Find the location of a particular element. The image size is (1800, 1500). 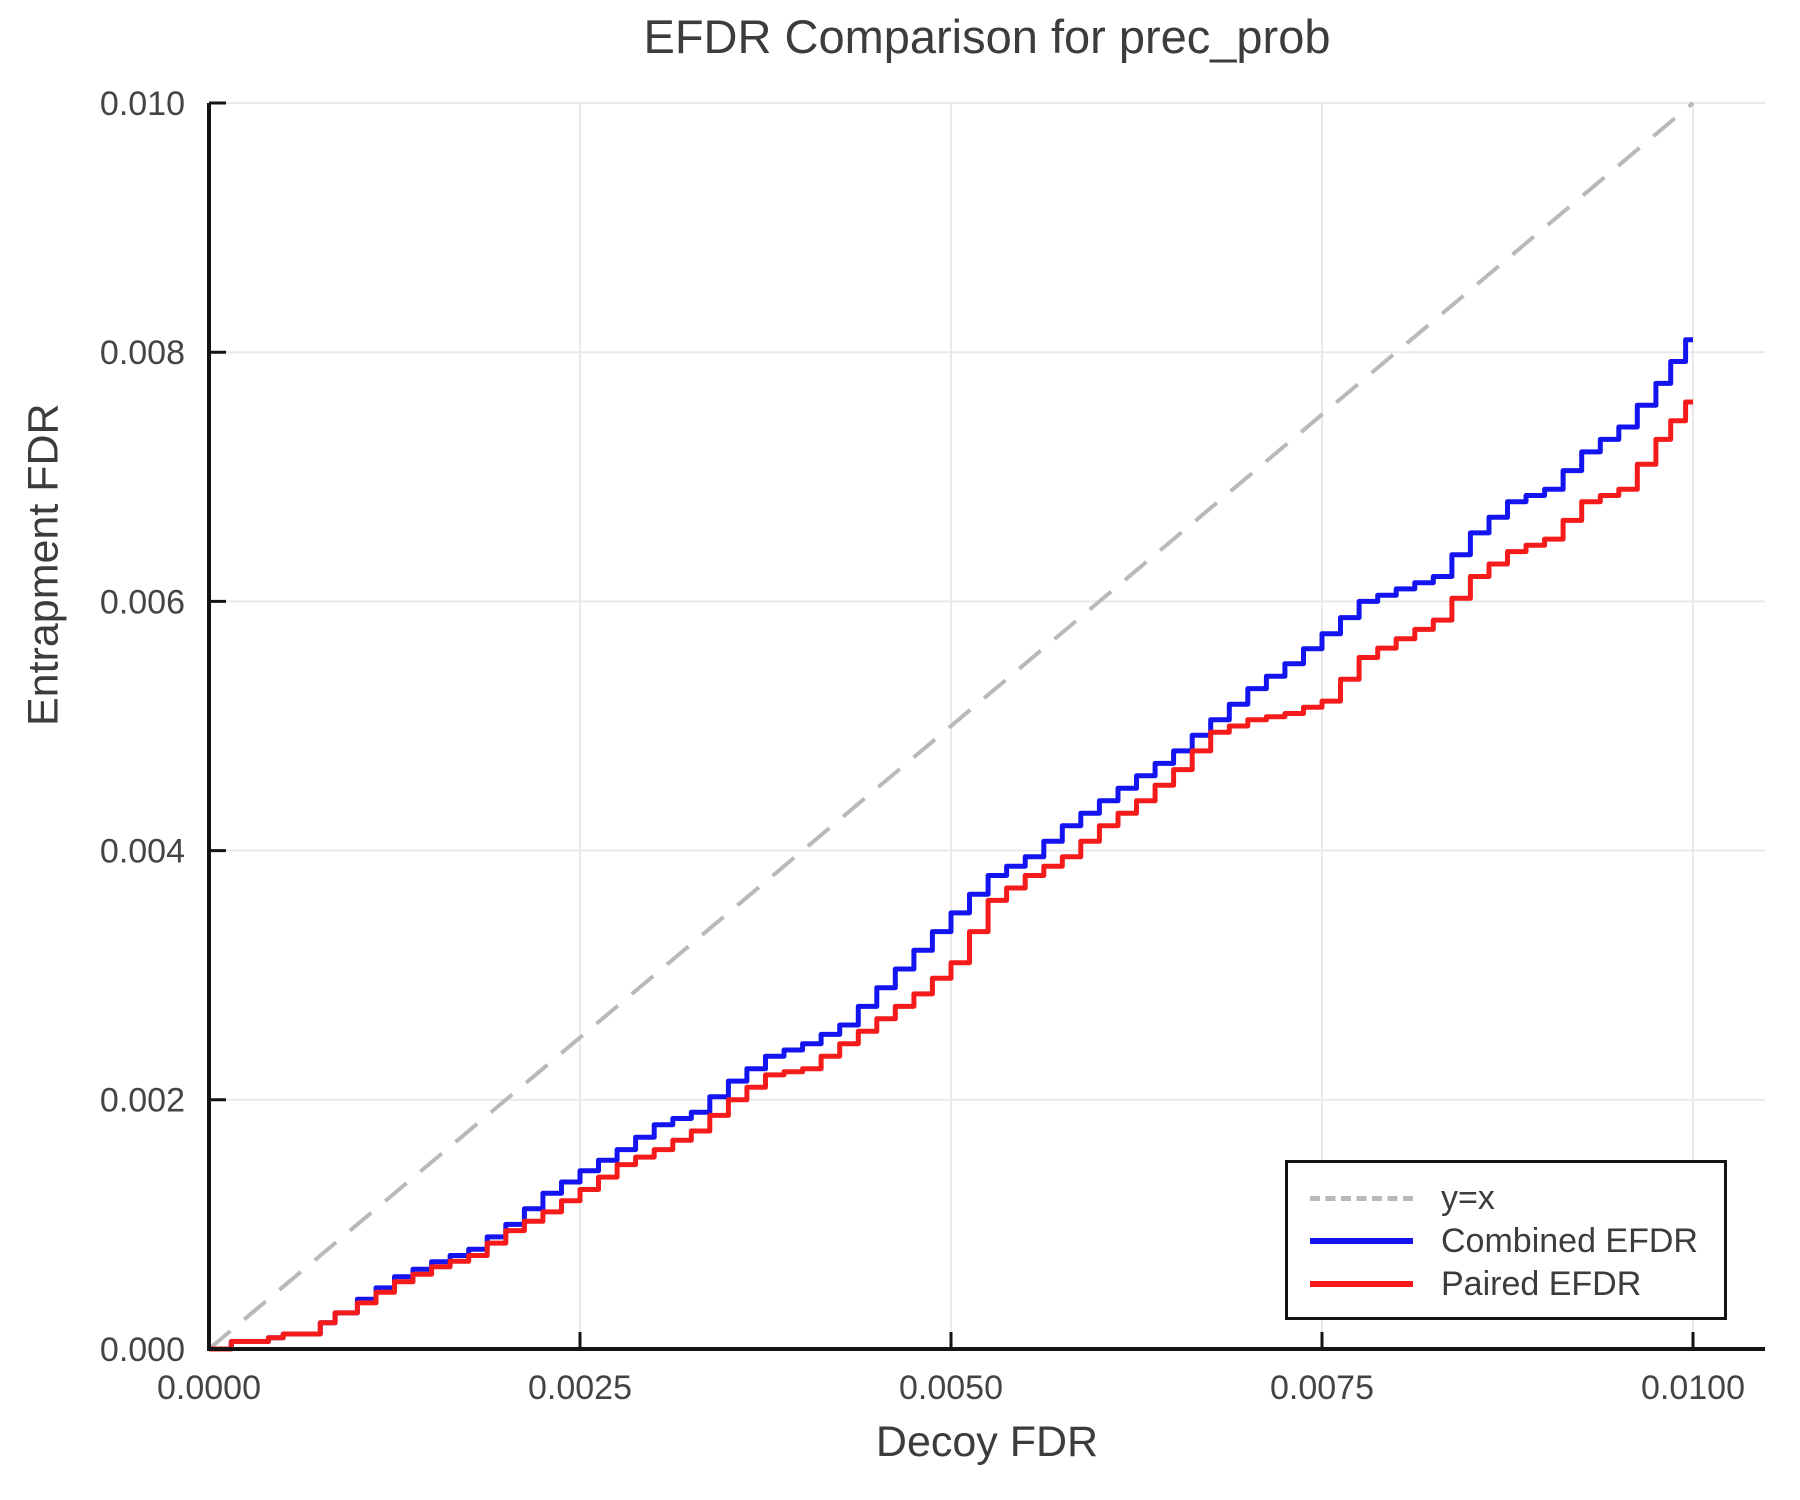

chart-title: EFDR Comparison for prec_prob is located at coordinates (987, 36).